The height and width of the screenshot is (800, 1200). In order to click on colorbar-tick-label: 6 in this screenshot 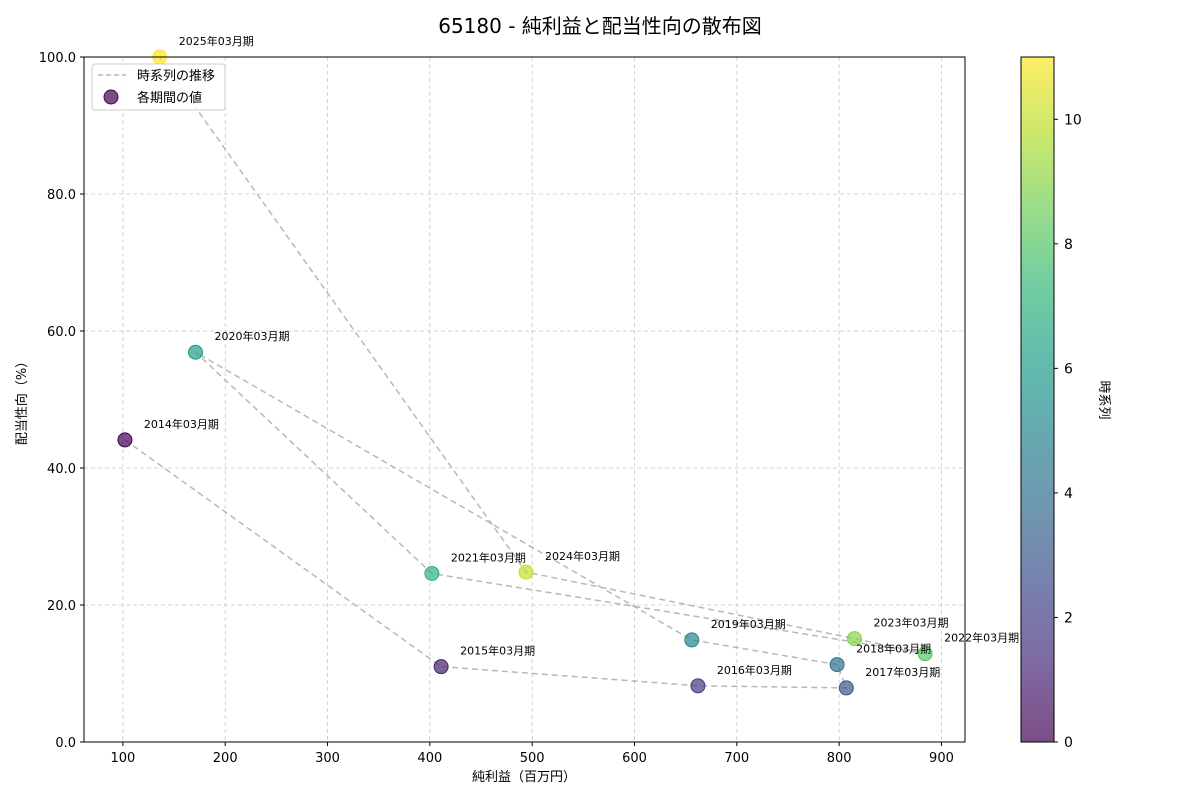, I will do `click(1068, 369)`.